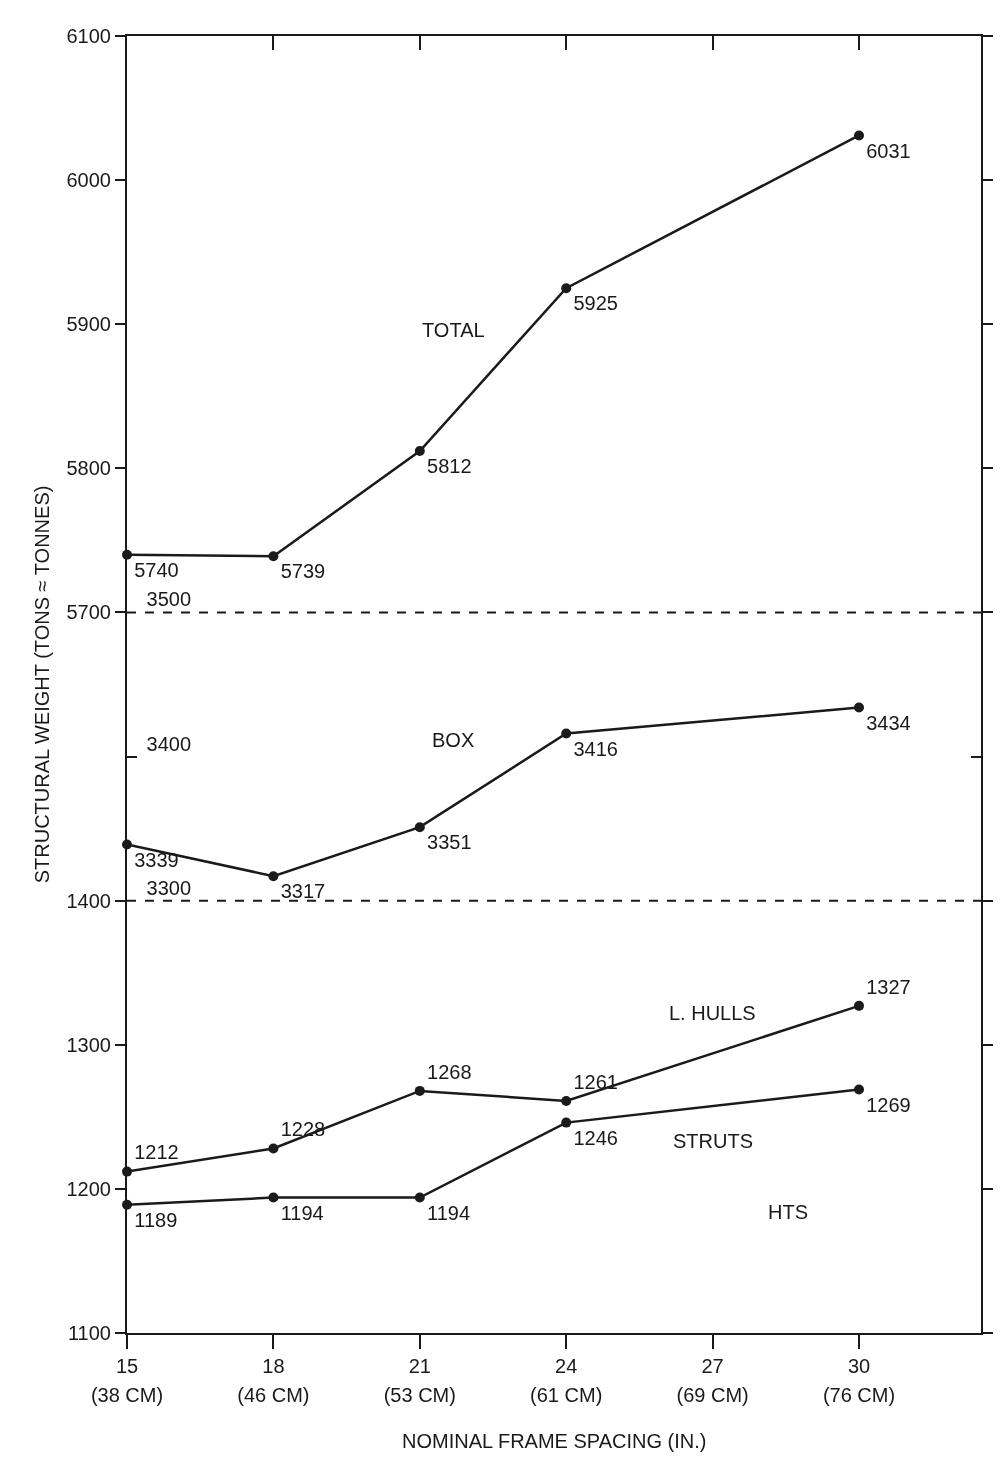 This screenshot has height=1463, width=1005. I want to click on y-tick-label: 3500, so click(169, 599).